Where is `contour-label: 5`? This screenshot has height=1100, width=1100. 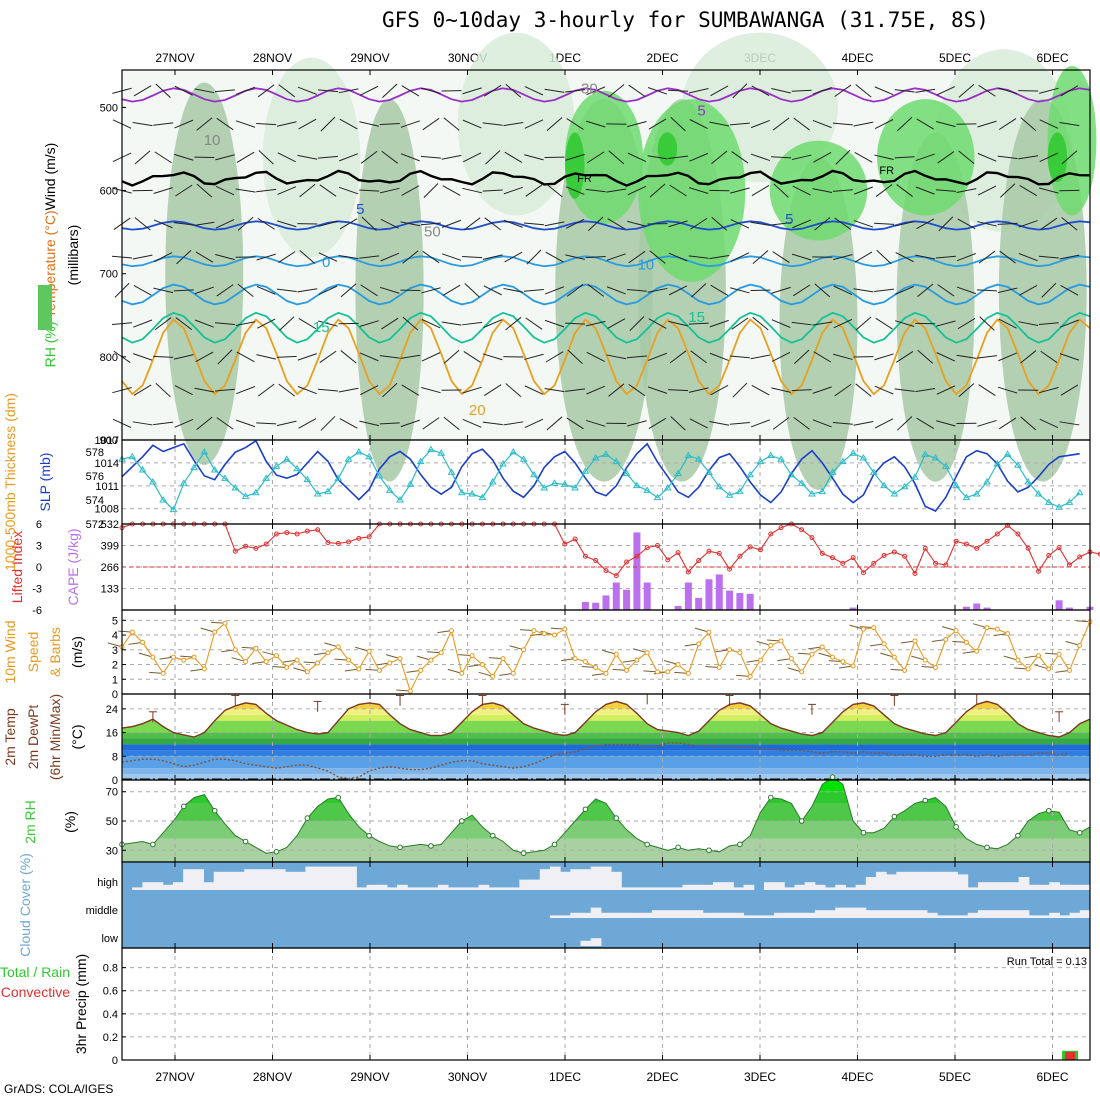
contour-label: 5 is located at coordinates (701, 111).